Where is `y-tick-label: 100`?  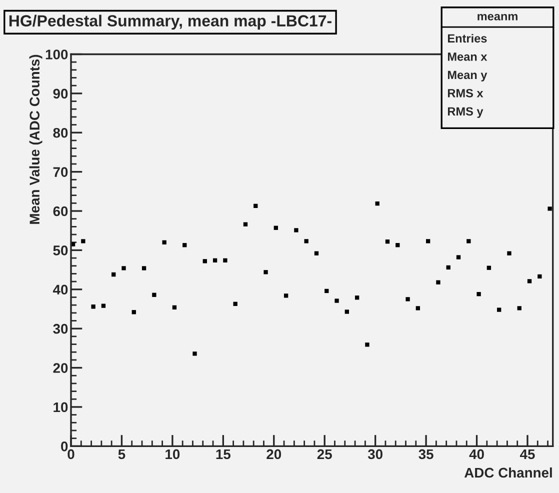
y-tick-label: 100 is located at coordinates (57, 55).